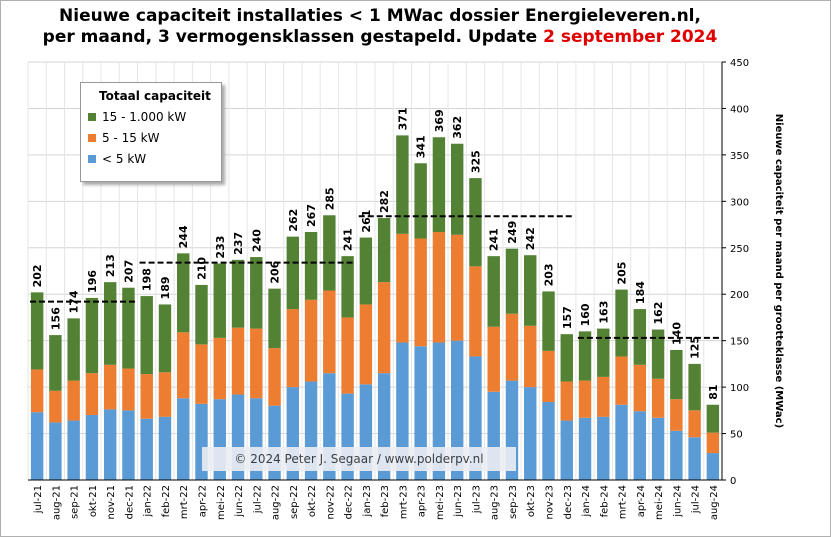 This screenshot has width=831, height=537. Describe the element at coordinates (238, 243) in the screenshot. I see `total-label: 237` at that location.